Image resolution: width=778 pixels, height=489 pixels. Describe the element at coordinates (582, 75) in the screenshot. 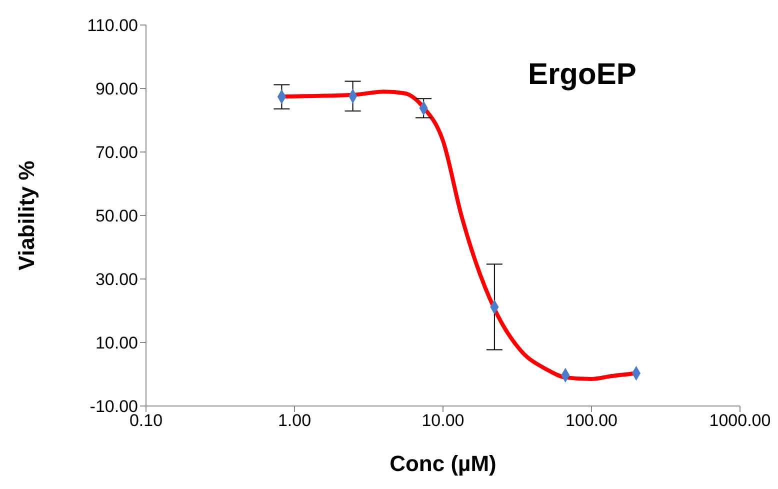

I see `text: ErgoEP` at that location.